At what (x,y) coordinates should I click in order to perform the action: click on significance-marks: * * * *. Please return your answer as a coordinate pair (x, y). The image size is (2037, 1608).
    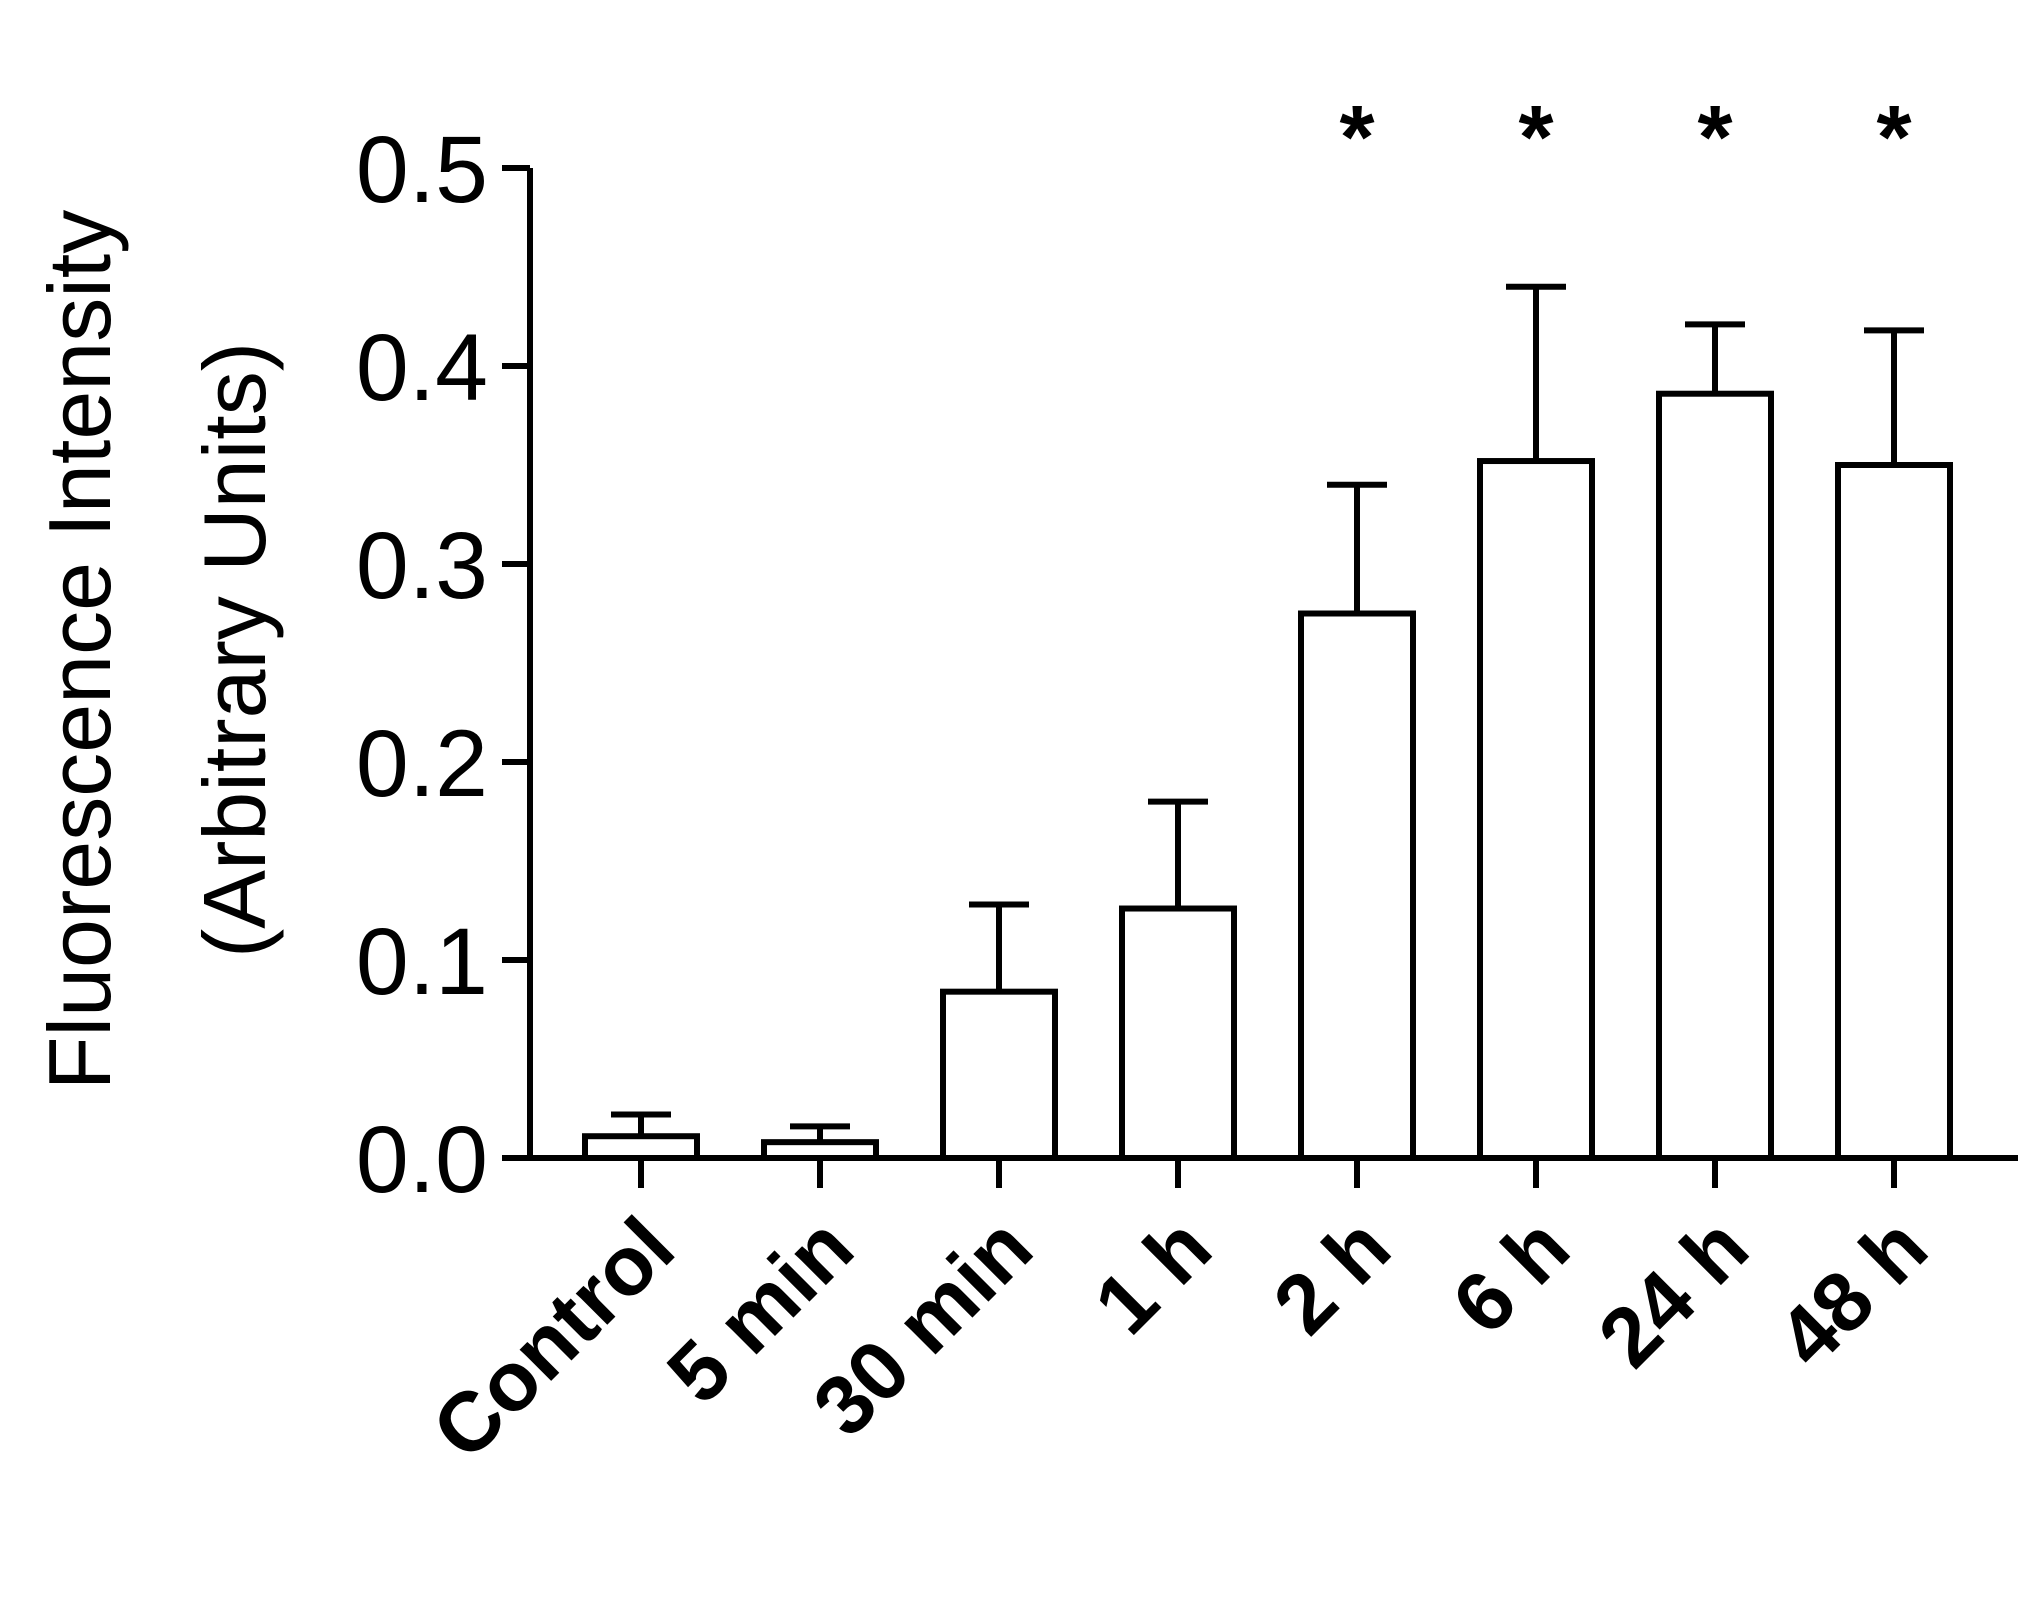
    Looking at the image, I should click on (1625, 138).